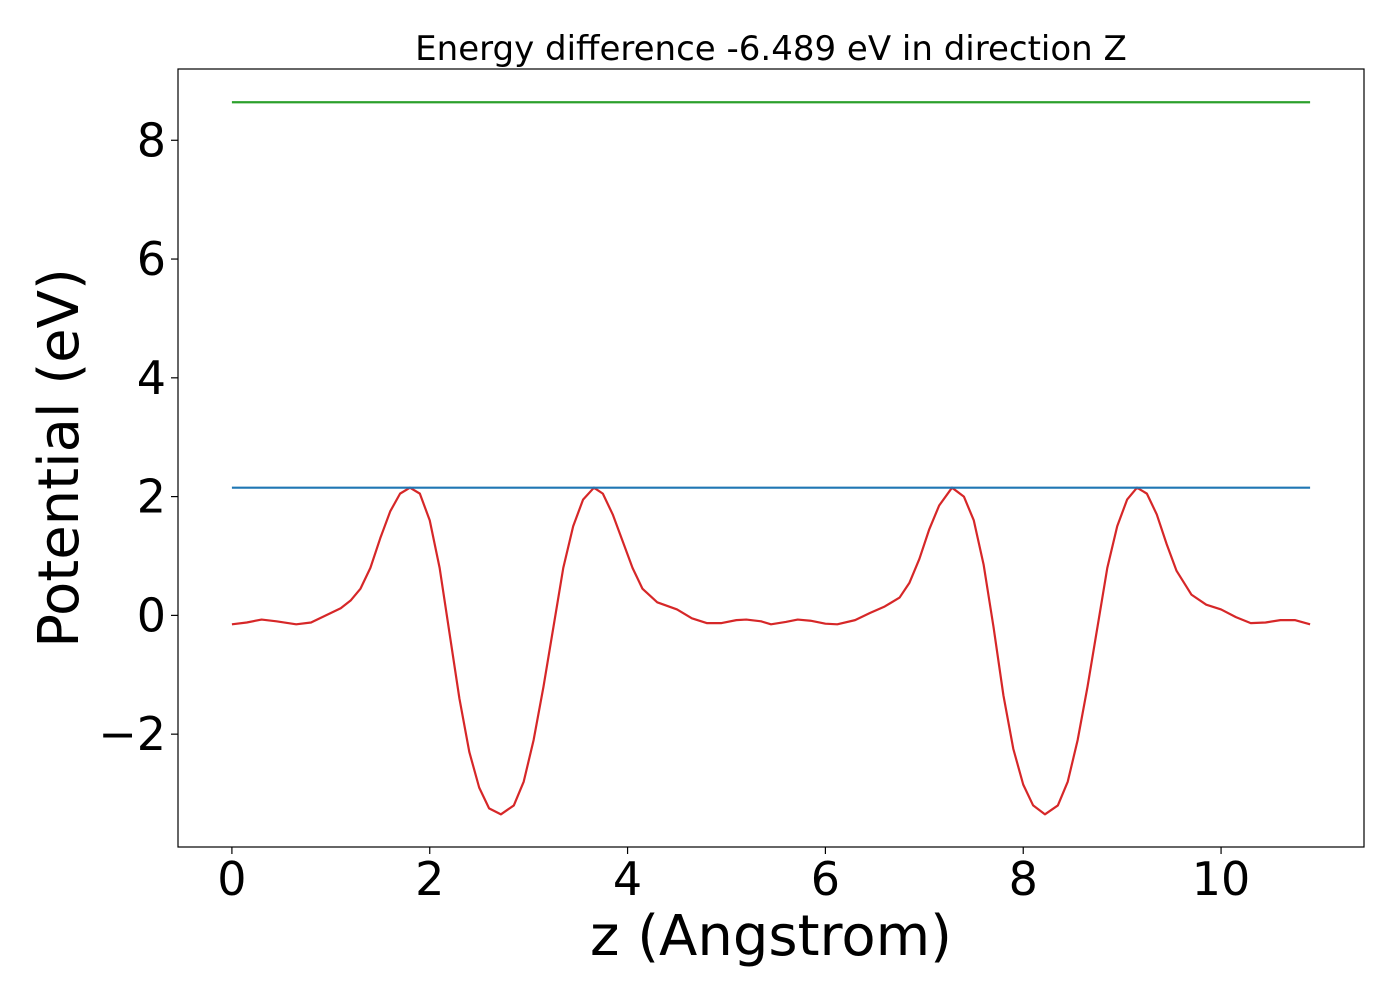 This screenshot has height=1000, width=1400. What do you see at coordinates (733, 876) in the screenshot?
I see `x-axis-ticks: 0 2 4 6 8 10` at bounding box center [733, 876].